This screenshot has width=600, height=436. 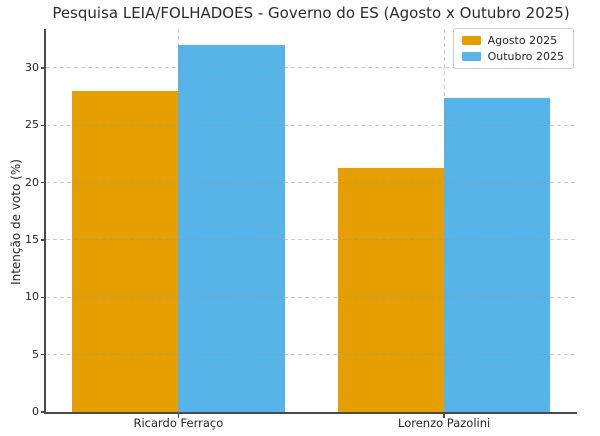 What do you see at coordinates (525, 56) in the screenshot?
I see `legend-label-outubro-2025: Outubro 2025` at bounding box center [525, 56].